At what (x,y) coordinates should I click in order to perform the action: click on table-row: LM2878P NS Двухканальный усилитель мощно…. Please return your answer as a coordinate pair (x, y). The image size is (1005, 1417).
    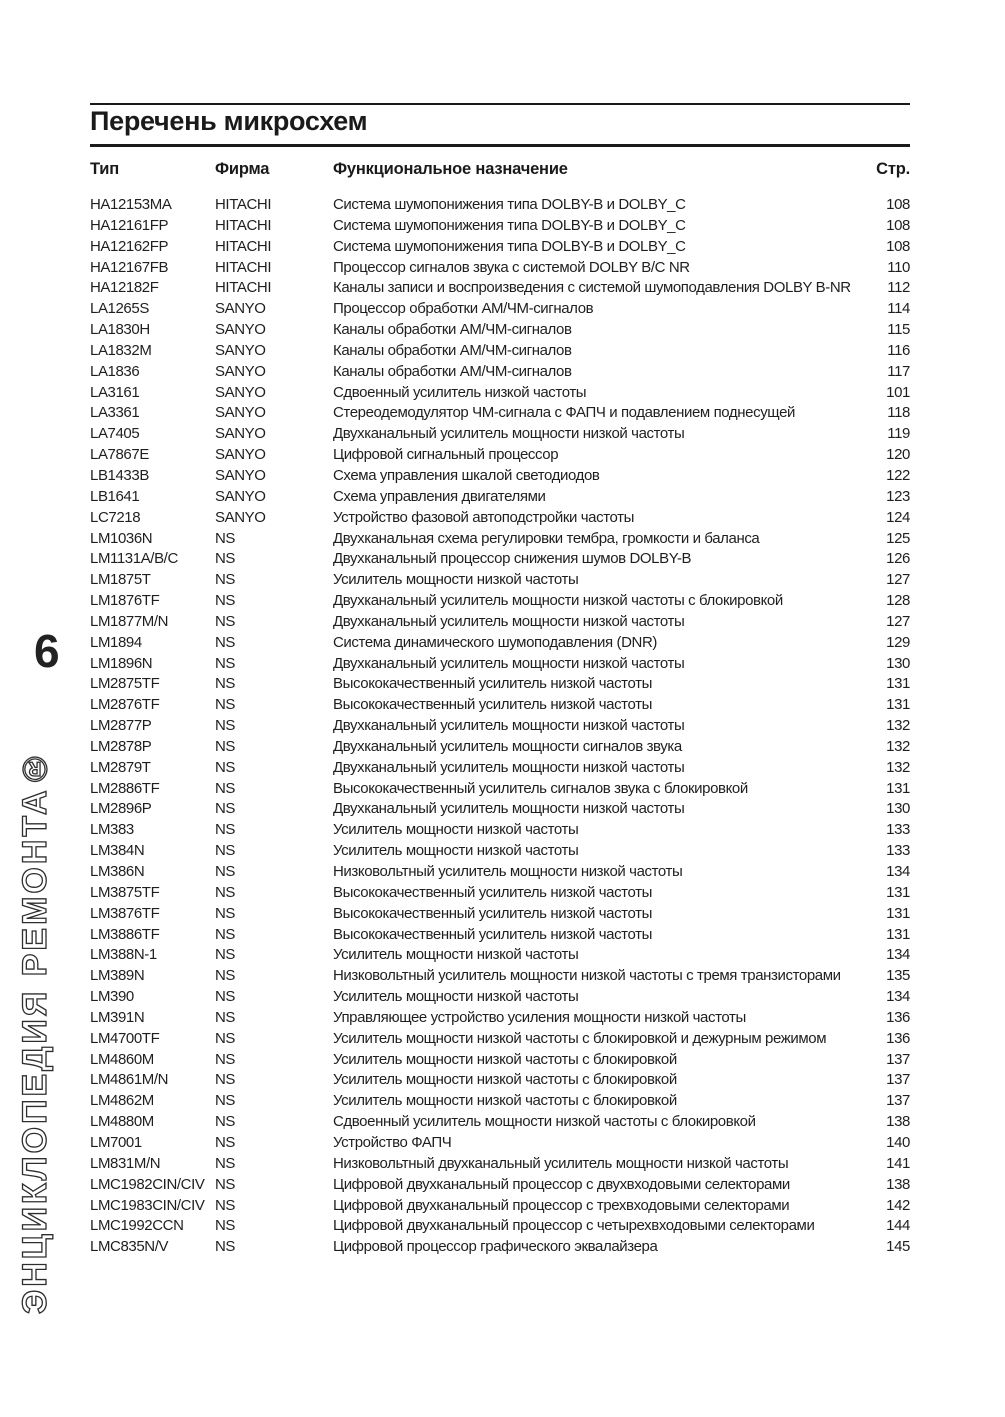
    Looking at the image, I should click on (500, 747).